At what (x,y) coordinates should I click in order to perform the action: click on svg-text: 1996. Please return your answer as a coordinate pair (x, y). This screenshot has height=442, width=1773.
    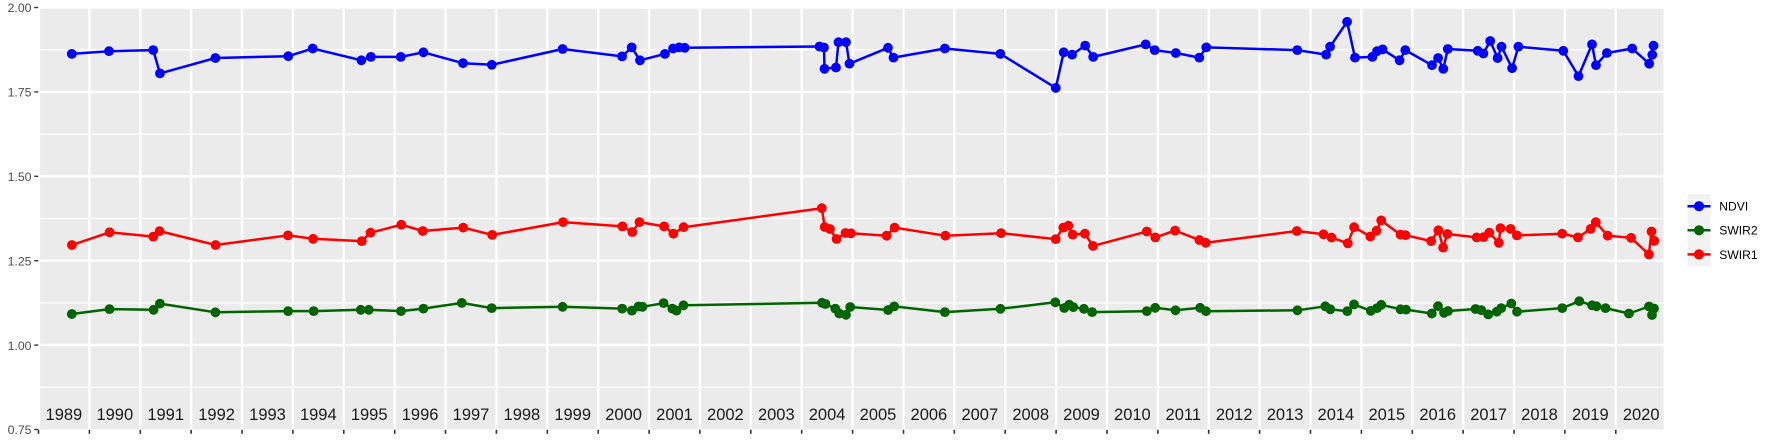
    Looking at the image, I should click on (420, 415).